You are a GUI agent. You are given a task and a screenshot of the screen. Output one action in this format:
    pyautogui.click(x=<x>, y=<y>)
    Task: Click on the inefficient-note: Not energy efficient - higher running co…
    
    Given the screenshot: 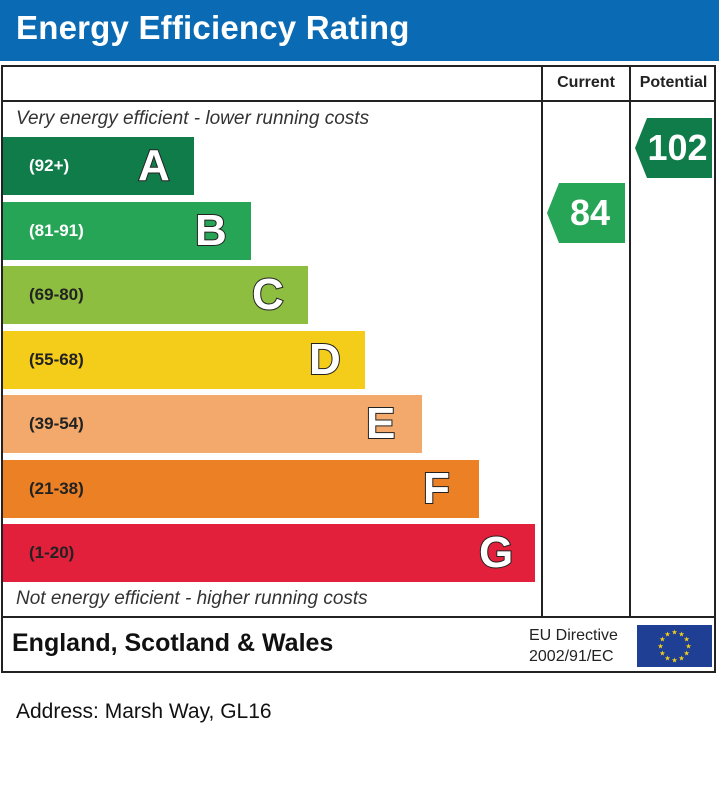 What is the action you would take?
    pyautogui.click(x=192, y=598)
    